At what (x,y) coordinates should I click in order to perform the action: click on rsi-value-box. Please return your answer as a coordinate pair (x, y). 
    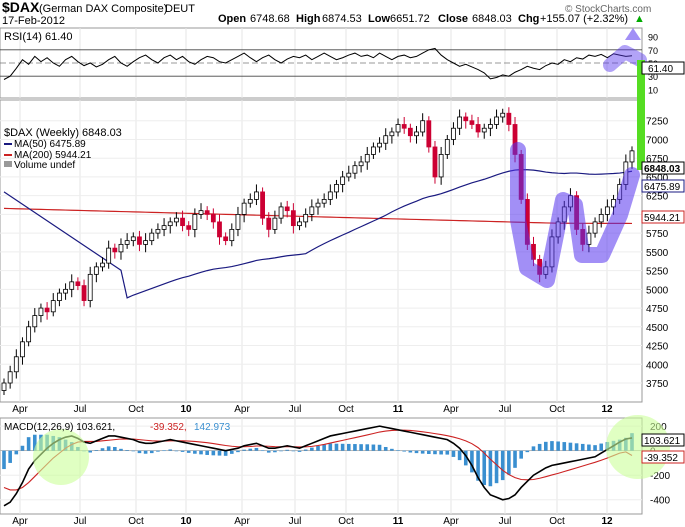
    Looking at the image, I should click on (663, 68).